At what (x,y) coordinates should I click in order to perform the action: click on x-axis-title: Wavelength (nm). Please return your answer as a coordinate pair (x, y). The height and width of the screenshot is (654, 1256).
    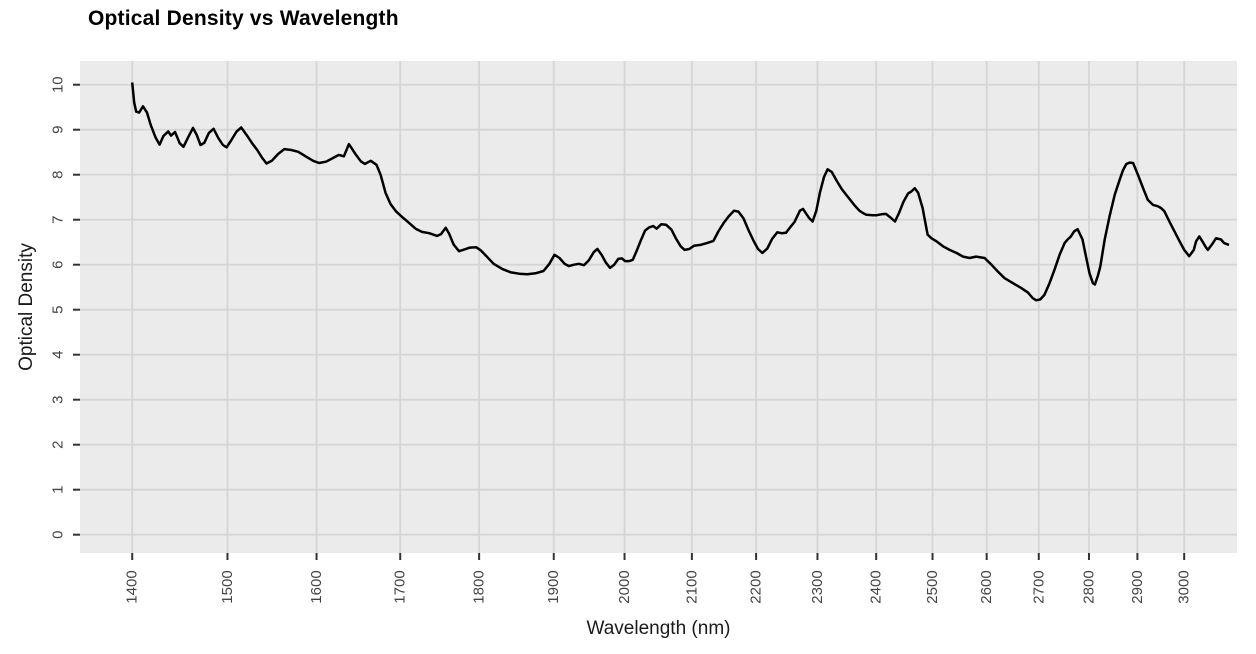
    Looking at the image, I should click on (658, 628).